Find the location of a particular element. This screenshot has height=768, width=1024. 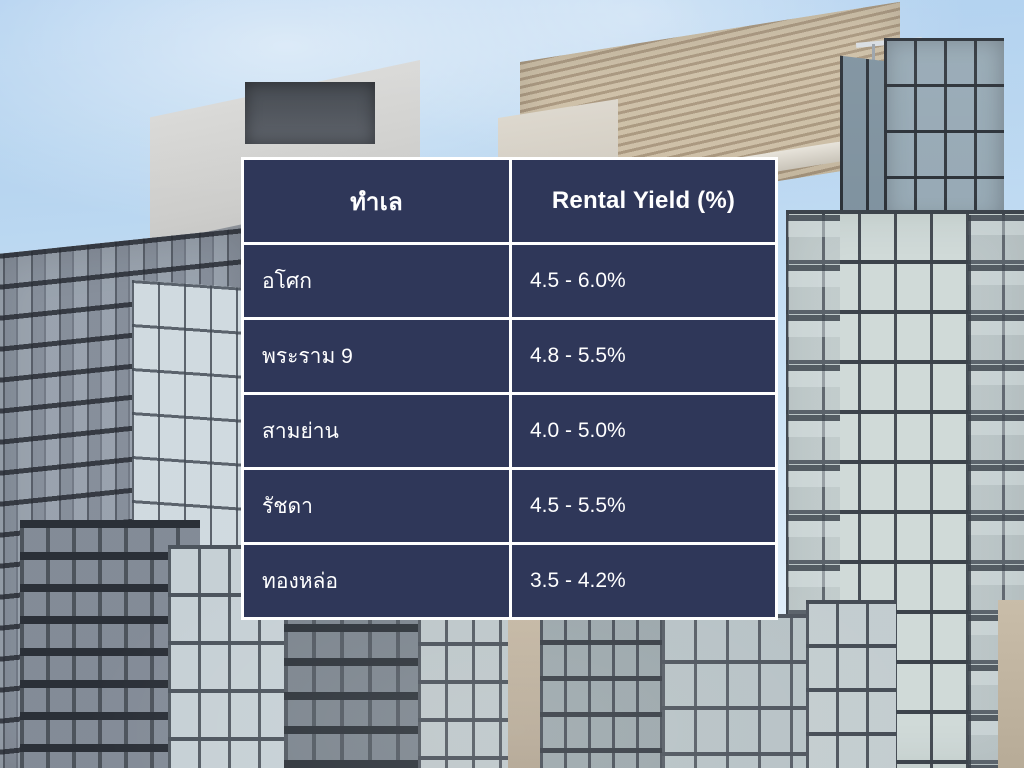

cell-location: สามย่าน is located at coordinates (376, 431).